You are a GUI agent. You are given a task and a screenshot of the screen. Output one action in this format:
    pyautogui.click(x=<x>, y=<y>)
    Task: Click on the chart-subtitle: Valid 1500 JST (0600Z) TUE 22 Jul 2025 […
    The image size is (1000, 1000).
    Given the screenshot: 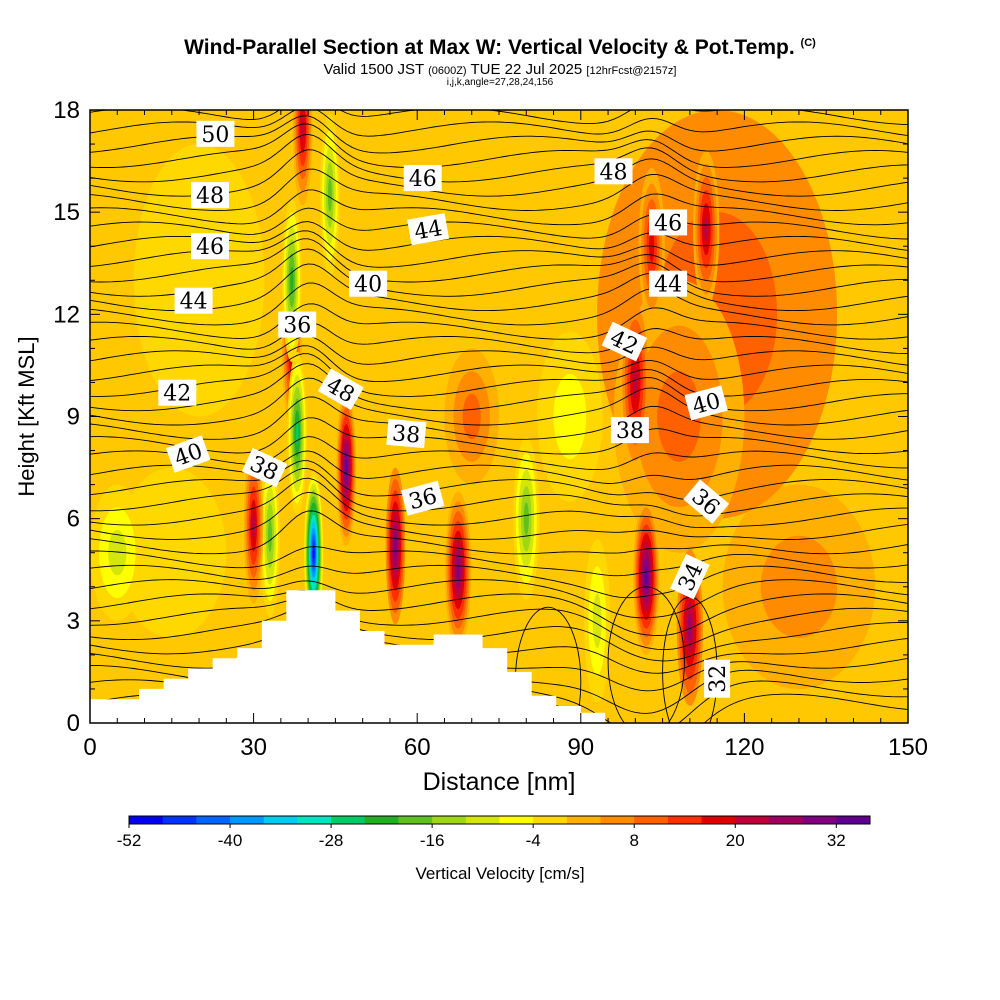 What is the action you would take?
    pyautogui.click(x=500, y=69)
    